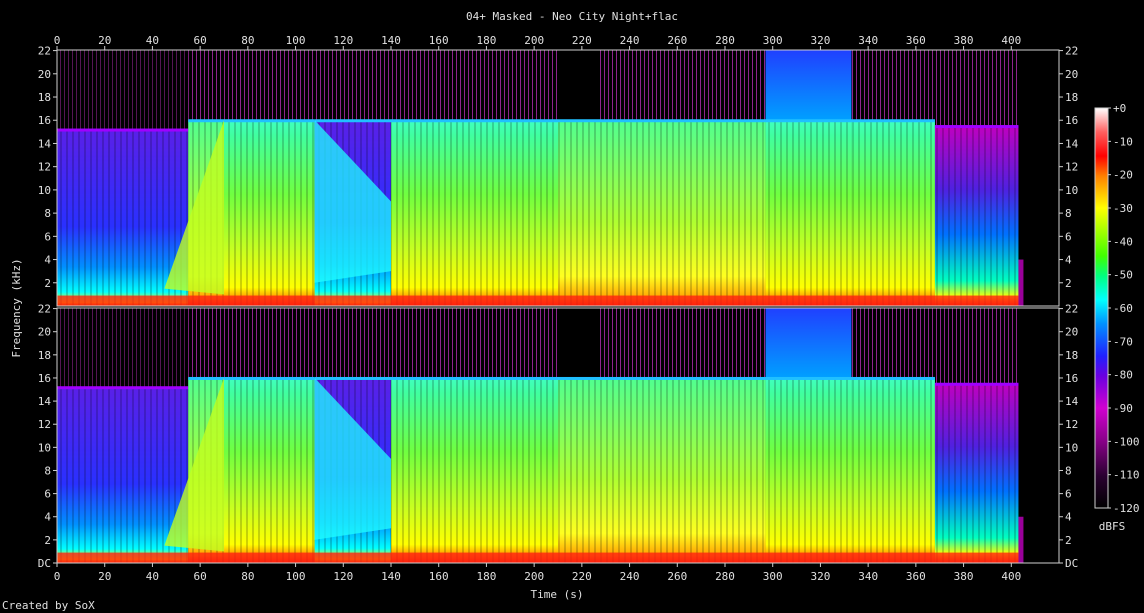  I want to click on x-tick-top-160: 160, so click(439, 40).